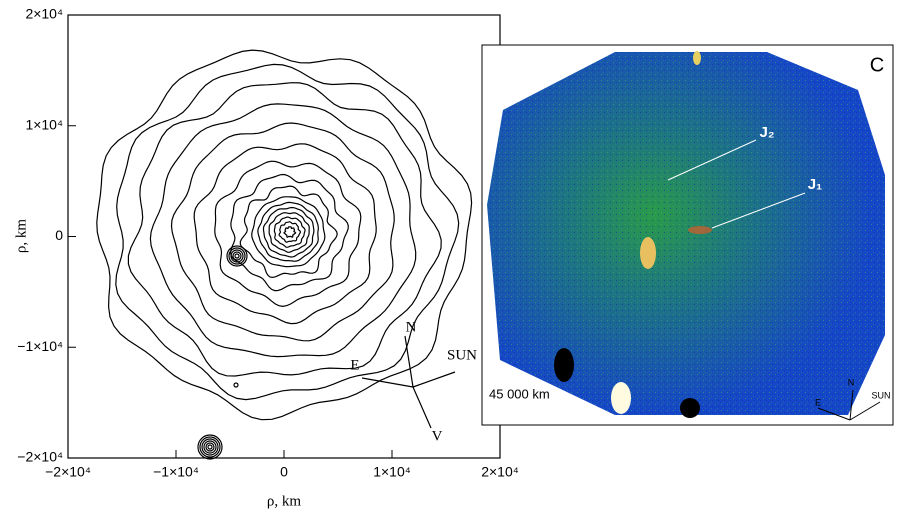 The height and width of the screenshot is (513, 901). What do you see at coordinates (236, 385) in the screenshot?
I see `contour-dot` at bounding box center [236, 385].